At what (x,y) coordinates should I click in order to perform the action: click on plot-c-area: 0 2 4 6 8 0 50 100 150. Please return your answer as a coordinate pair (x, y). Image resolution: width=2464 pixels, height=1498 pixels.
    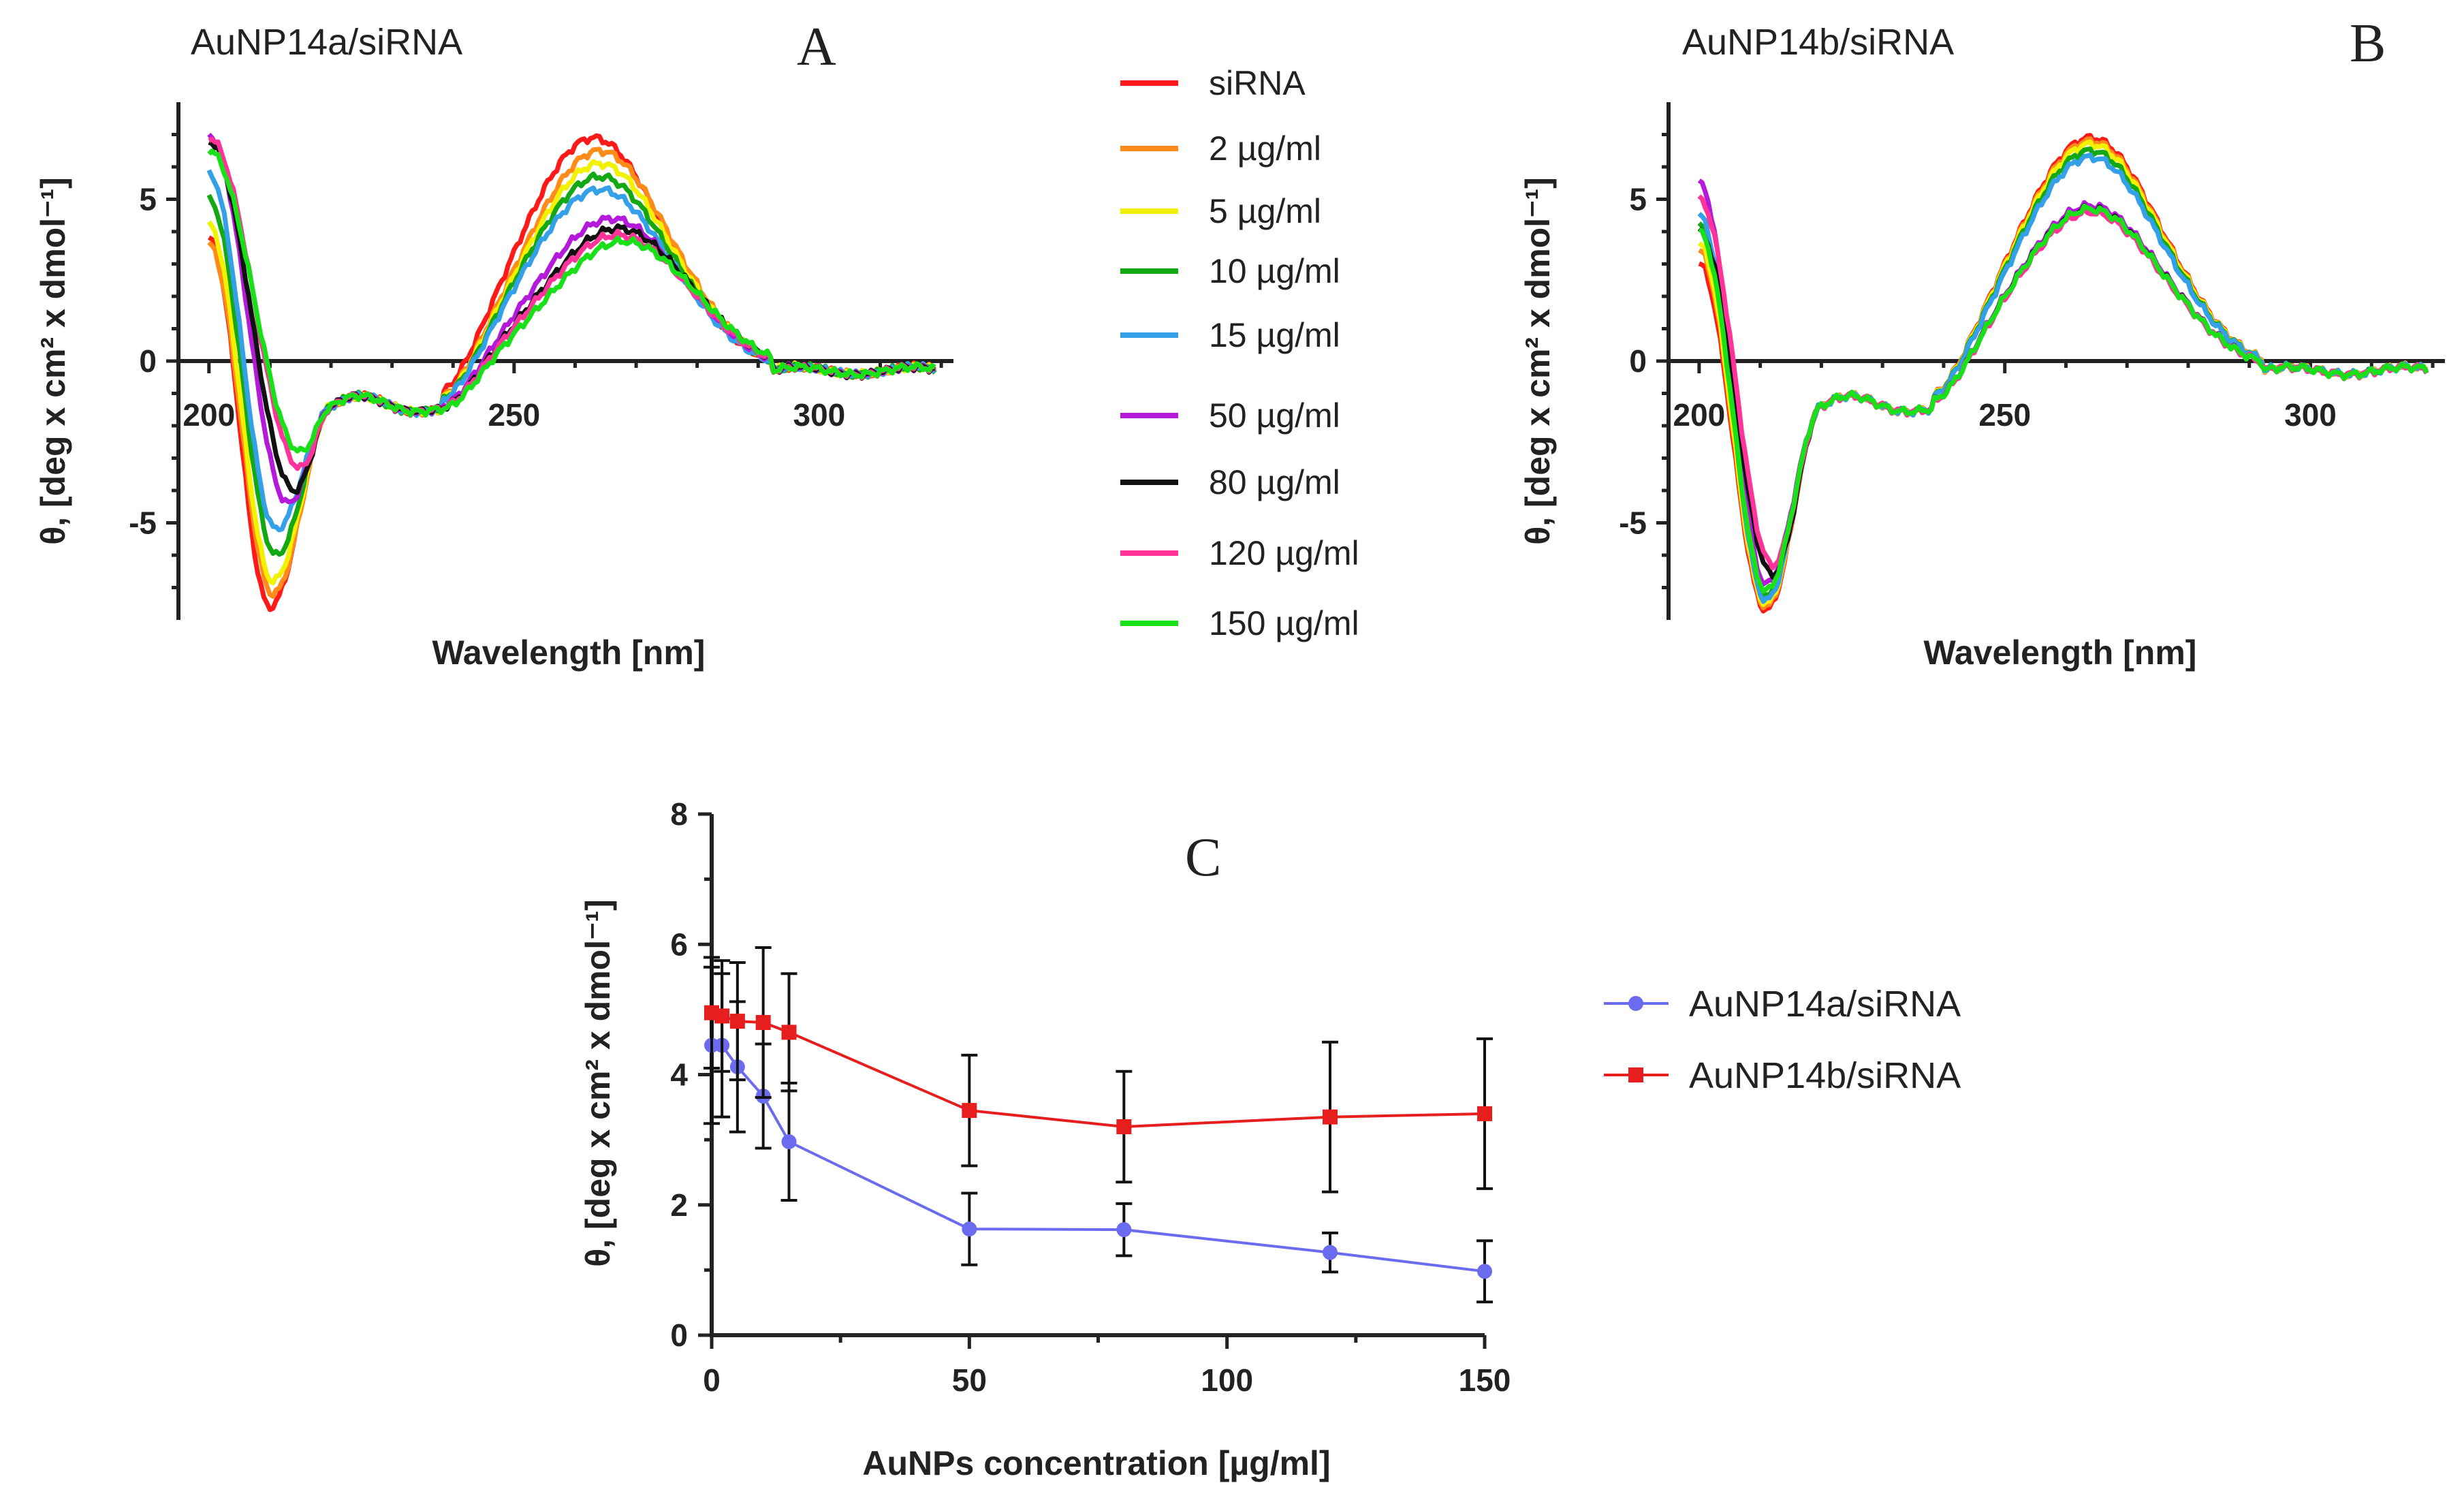
    Looking at the image, I should click on (1090, 1097).